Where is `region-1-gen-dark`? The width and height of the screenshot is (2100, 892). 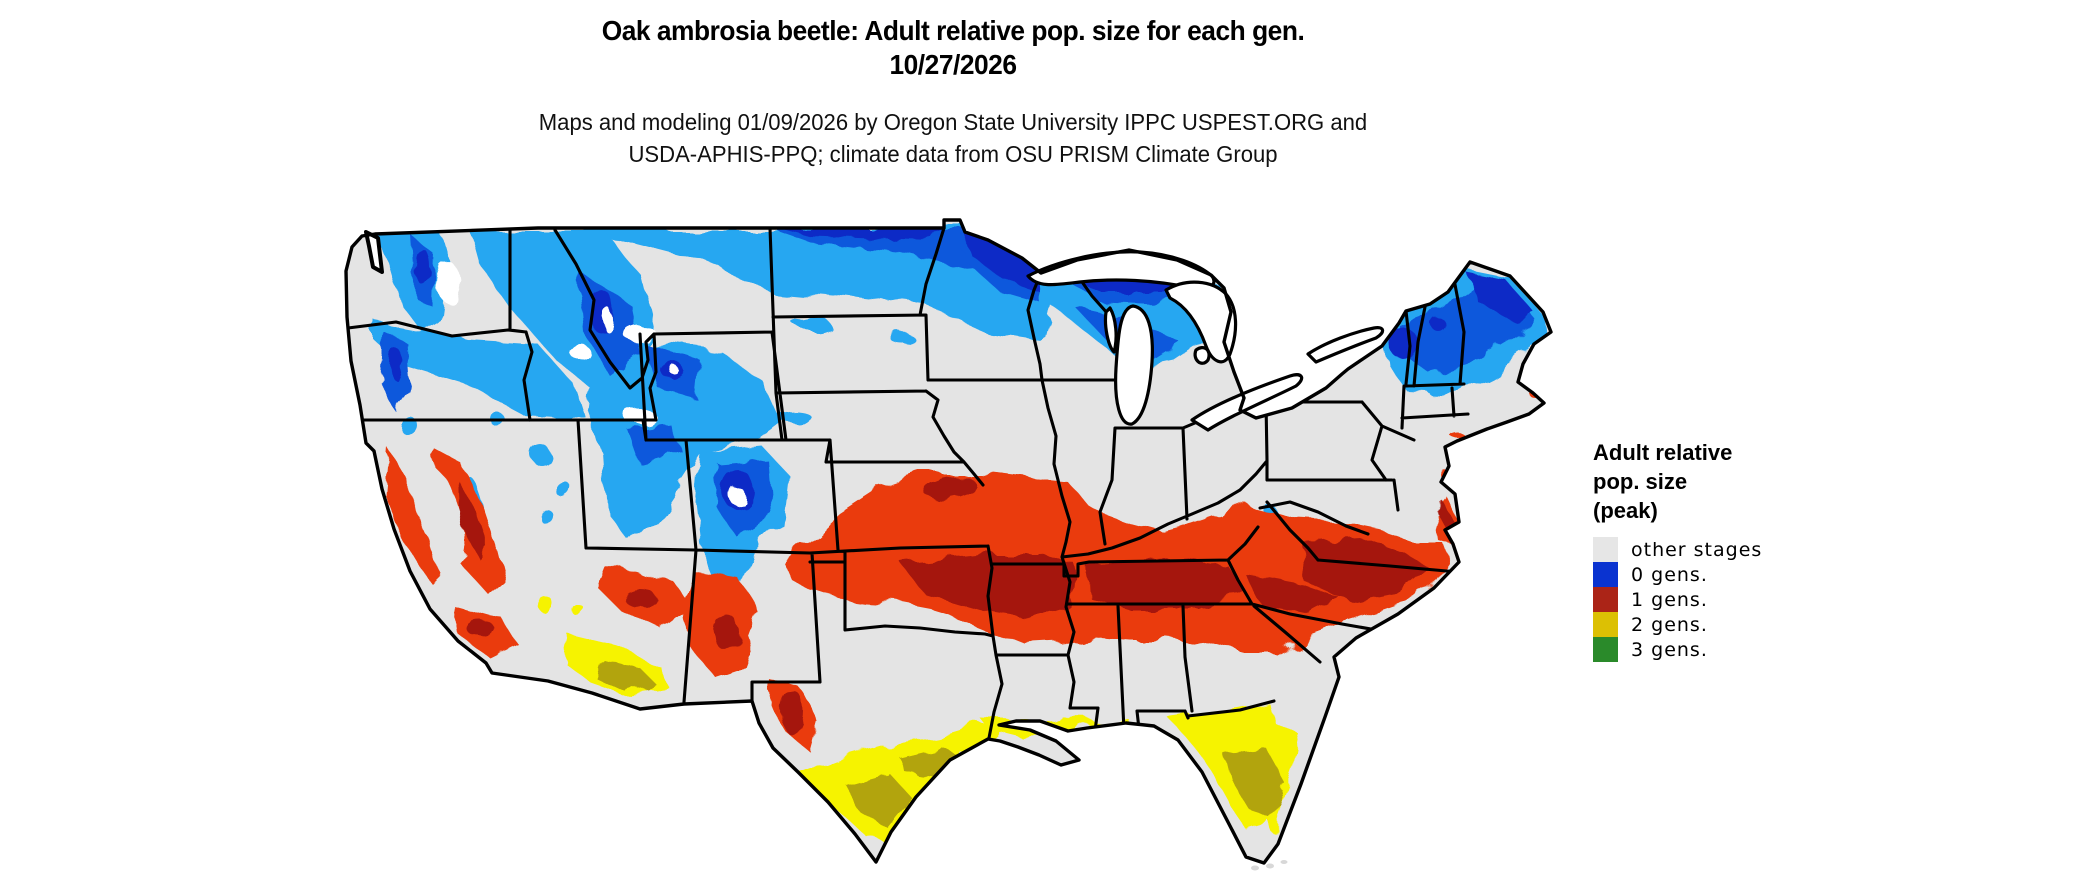 region-1-gen-dark is located at coordinates (956, 605).